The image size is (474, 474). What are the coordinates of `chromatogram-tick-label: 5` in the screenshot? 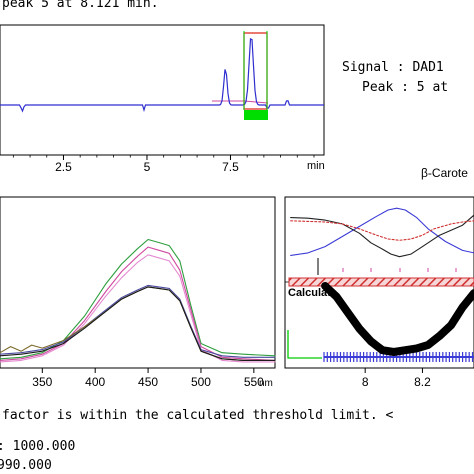 It's located at (147, 167).